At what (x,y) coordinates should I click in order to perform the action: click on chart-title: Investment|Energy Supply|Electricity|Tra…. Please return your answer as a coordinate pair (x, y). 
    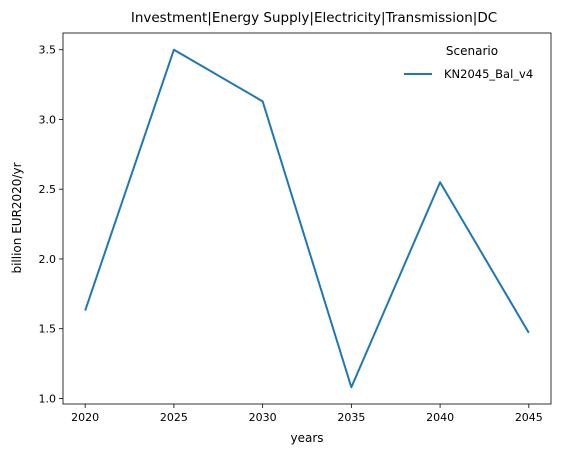
    Looking at the image, I should click on (314, 18).